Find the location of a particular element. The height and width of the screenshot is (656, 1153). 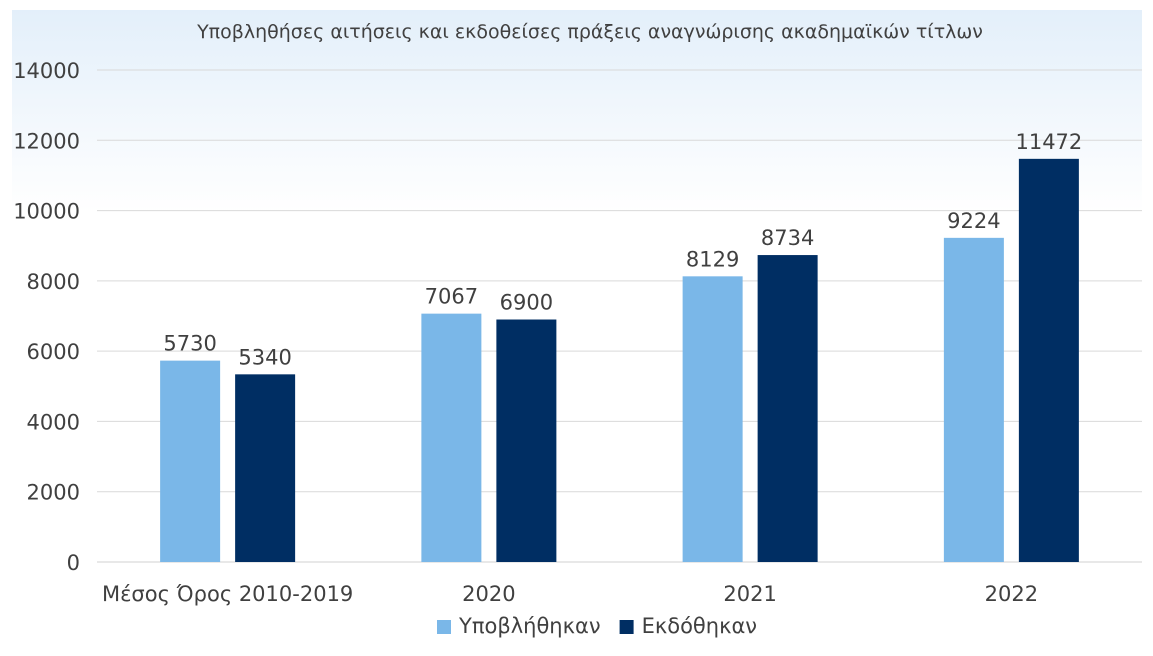

x-category-label: 2022 is located at coordinates (1011, 594).